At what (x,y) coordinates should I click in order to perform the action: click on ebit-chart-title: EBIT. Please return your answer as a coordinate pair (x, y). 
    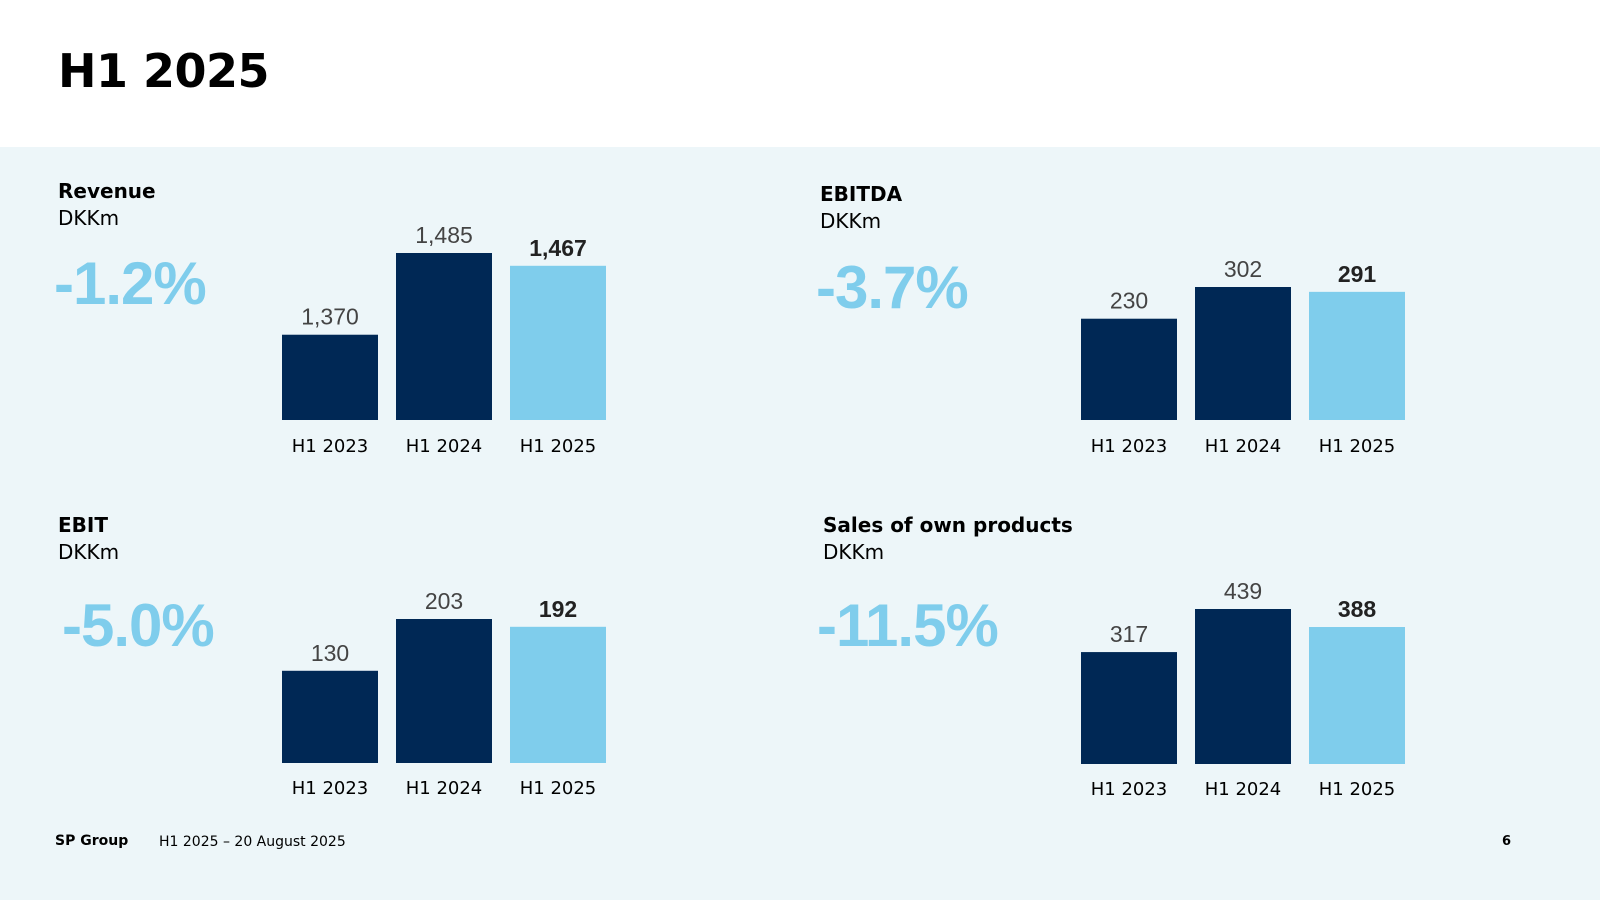
    Looking at the image, I should click on (83, 525).